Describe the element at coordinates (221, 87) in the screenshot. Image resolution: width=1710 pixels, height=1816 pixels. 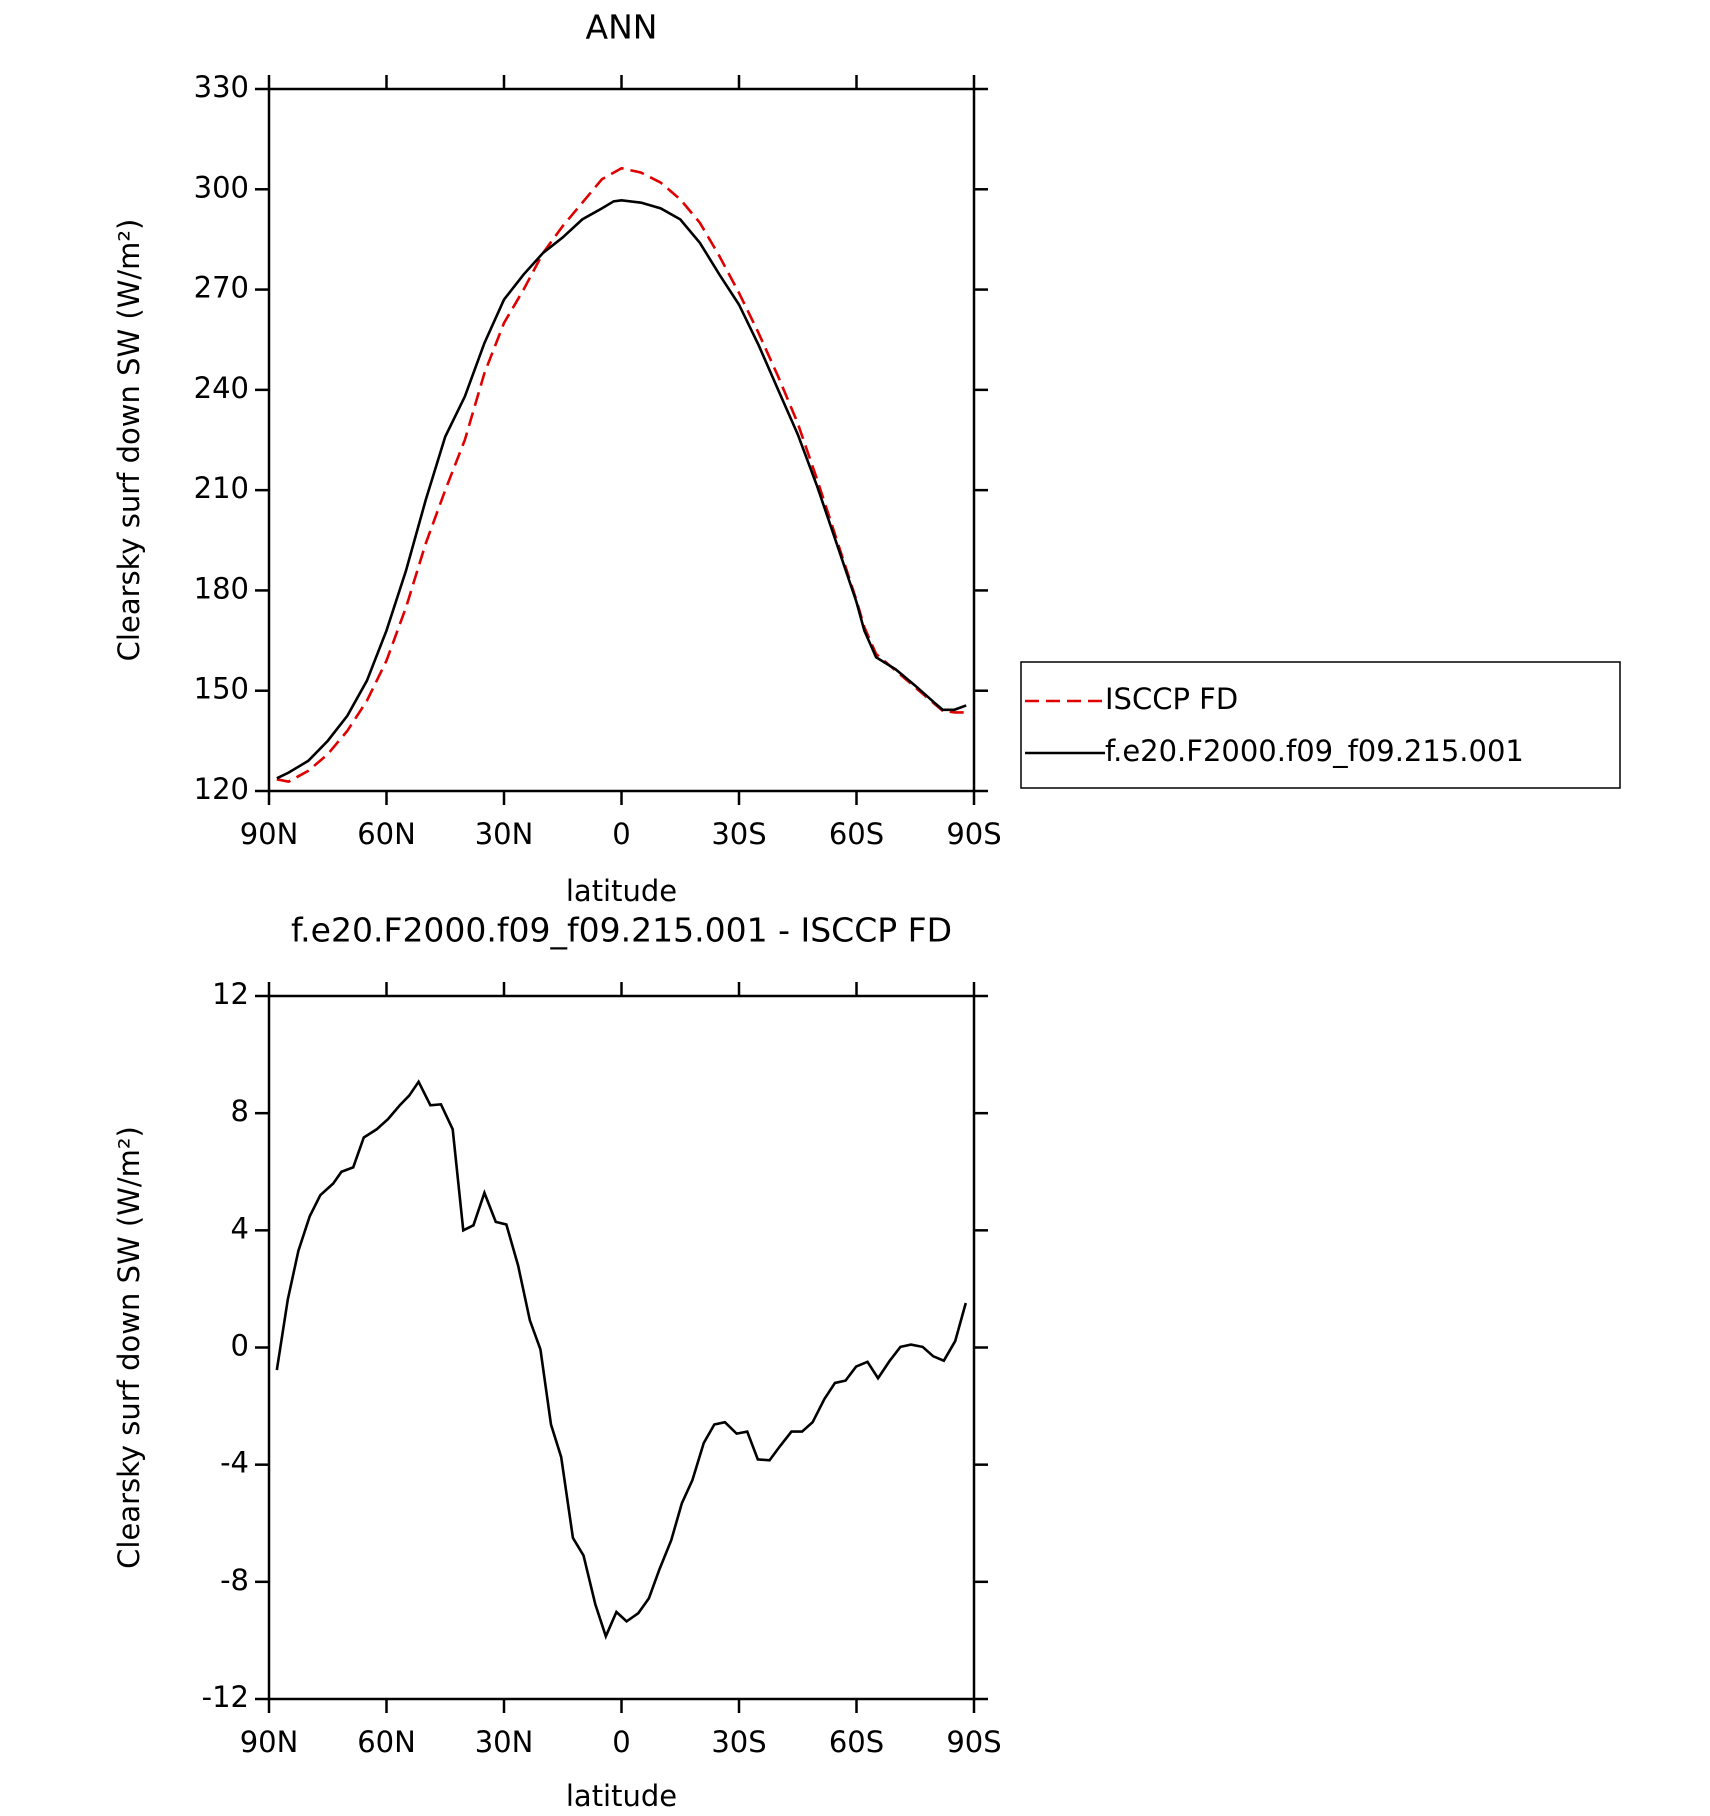
I see `y-tick-label: 330` at that location.